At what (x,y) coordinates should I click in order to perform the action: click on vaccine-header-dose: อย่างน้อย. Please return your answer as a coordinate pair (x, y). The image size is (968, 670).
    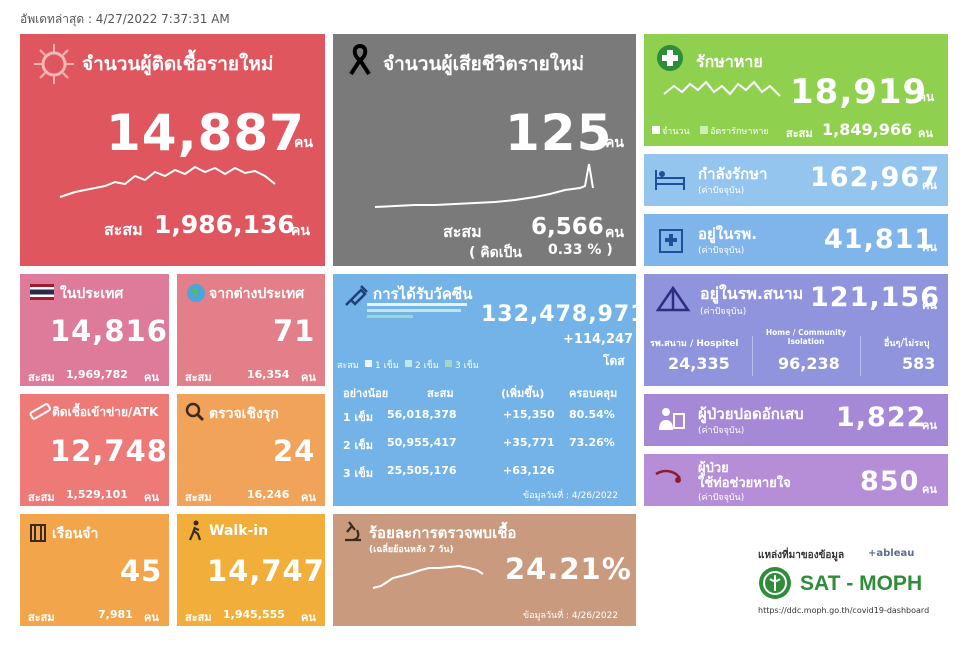
    Looking at the image, I should click on (366, 393).